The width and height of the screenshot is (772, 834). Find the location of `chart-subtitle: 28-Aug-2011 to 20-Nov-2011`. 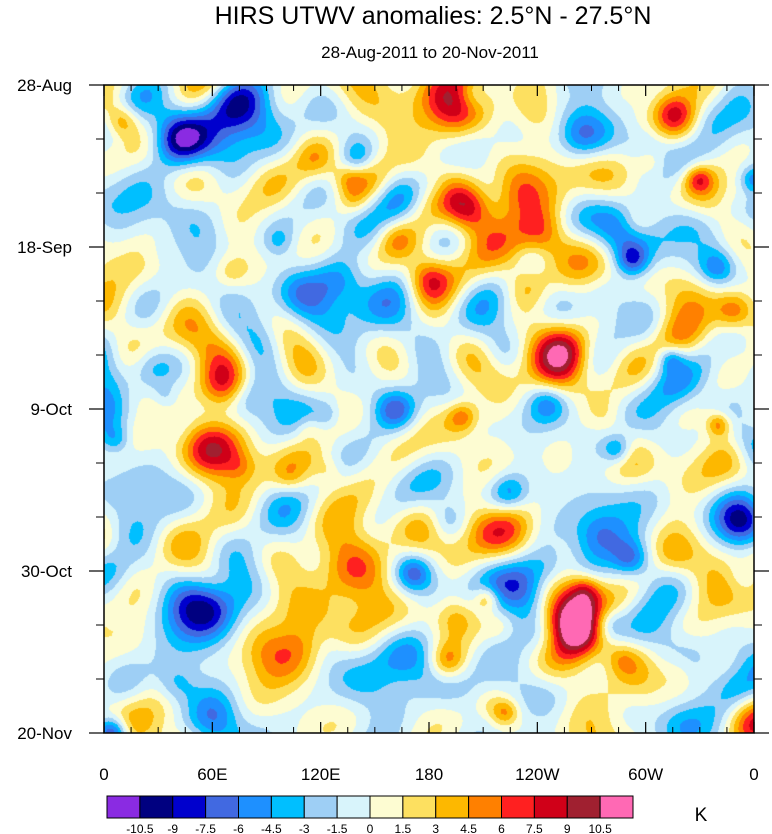

chart-subtitle: 28-Aug-2011 to 20-Nov-2011 is located at coordinates (430, 52).